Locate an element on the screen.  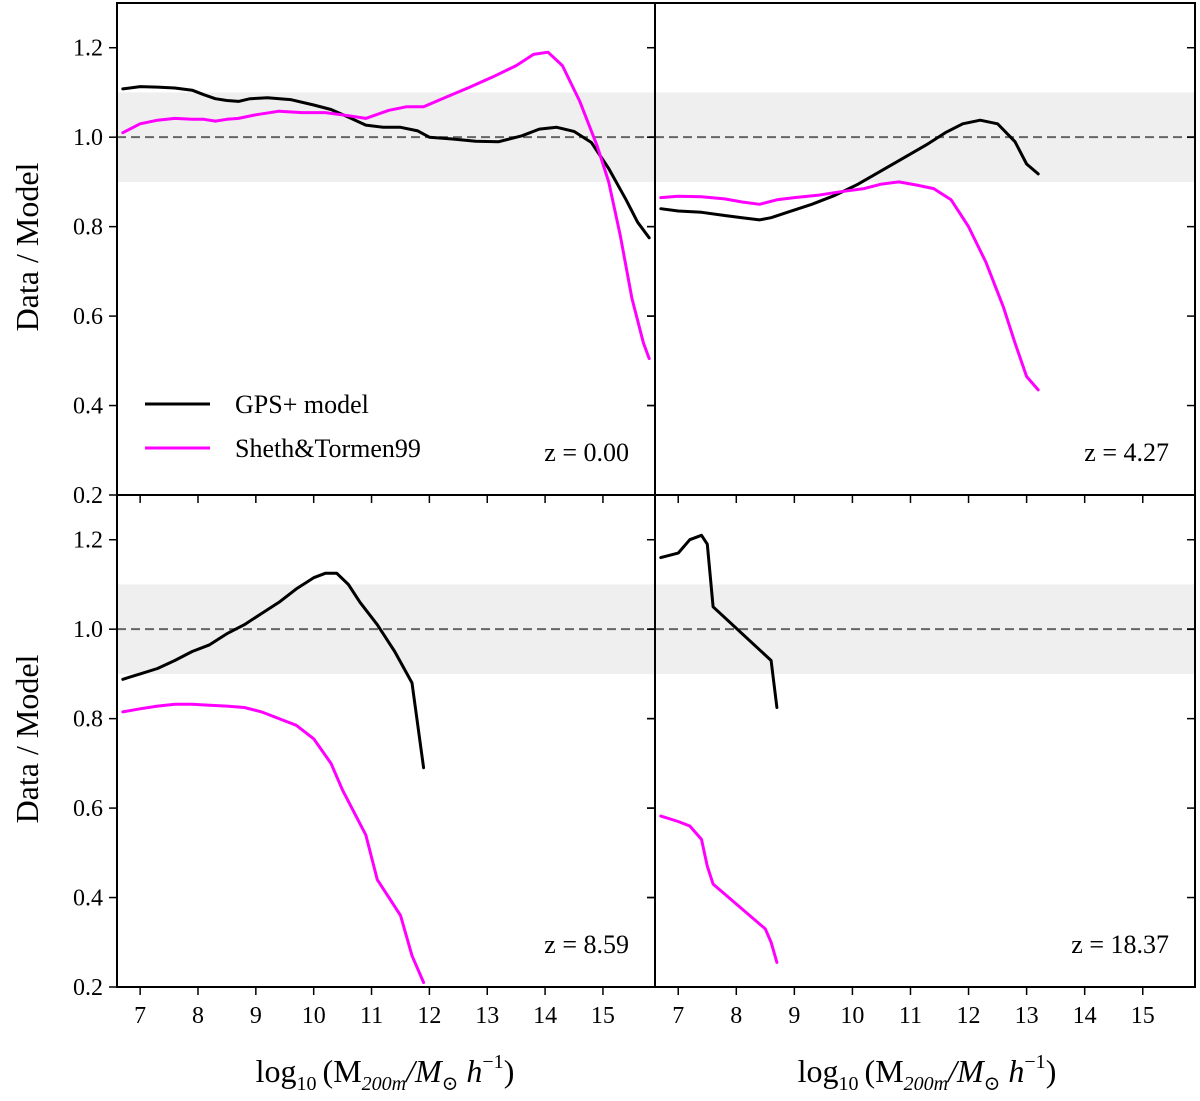
legend-label-st: Sheth&Tormen99 is located at coordinates (328, 448).